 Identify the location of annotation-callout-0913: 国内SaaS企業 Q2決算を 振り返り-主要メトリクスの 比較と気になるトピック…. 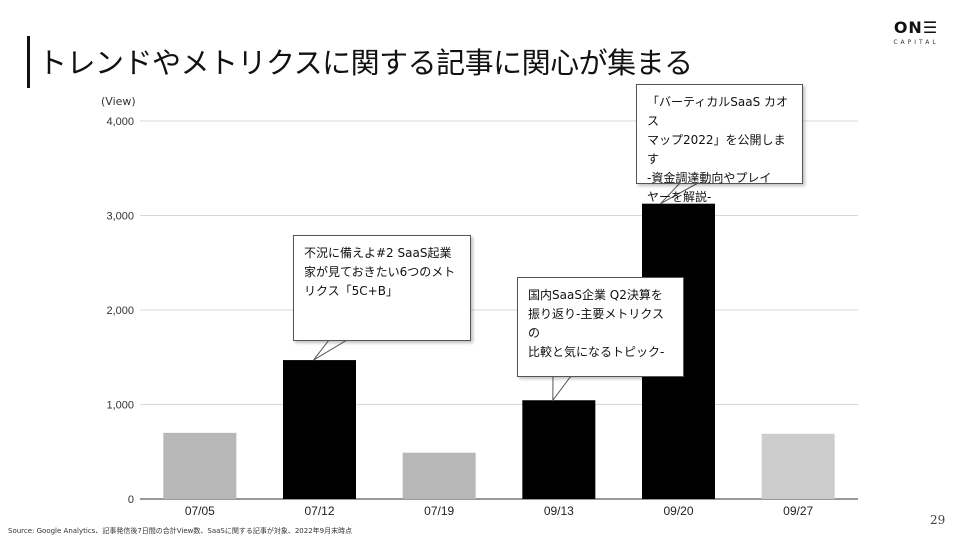
(600, 327).